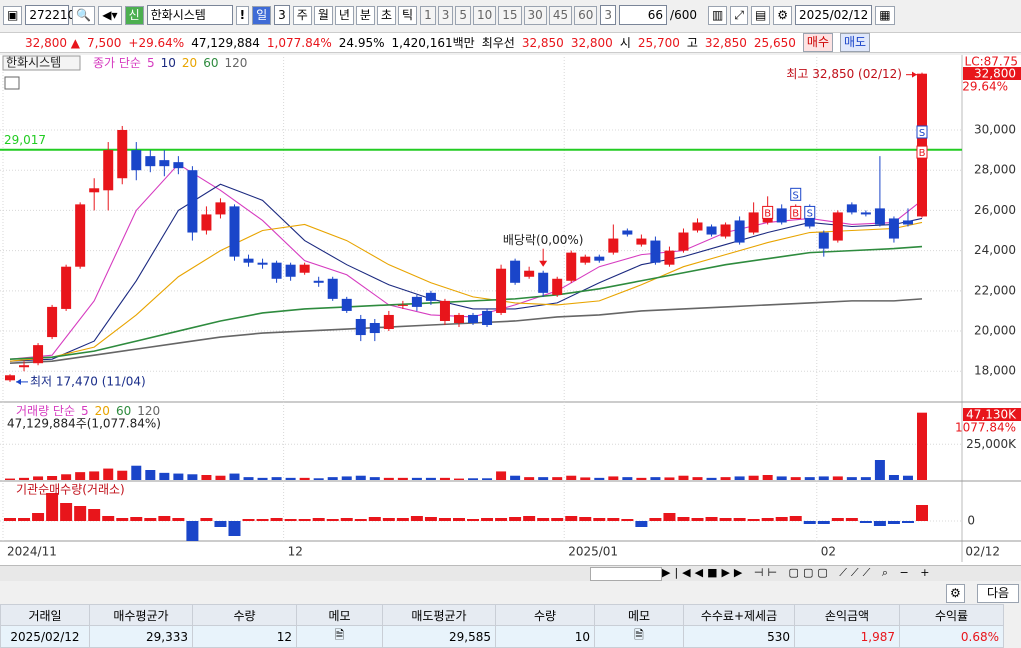 This screenshot has height=648, width=1021. Describe the element at coordinates (626, 574) in the screenshot. I see `scroll-thumb` at that location.